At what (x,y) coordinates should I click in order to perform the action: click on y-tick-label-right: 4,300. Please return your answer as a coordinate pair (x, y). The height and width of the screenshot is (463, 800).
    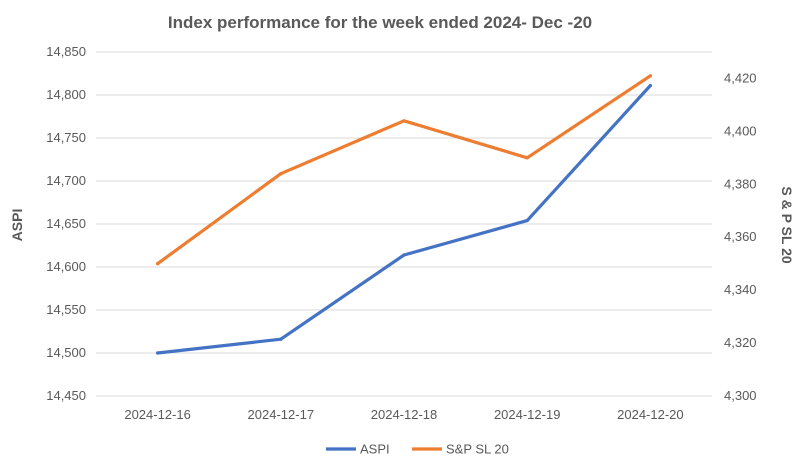
    Looking at the image, I should click on (740, 395).